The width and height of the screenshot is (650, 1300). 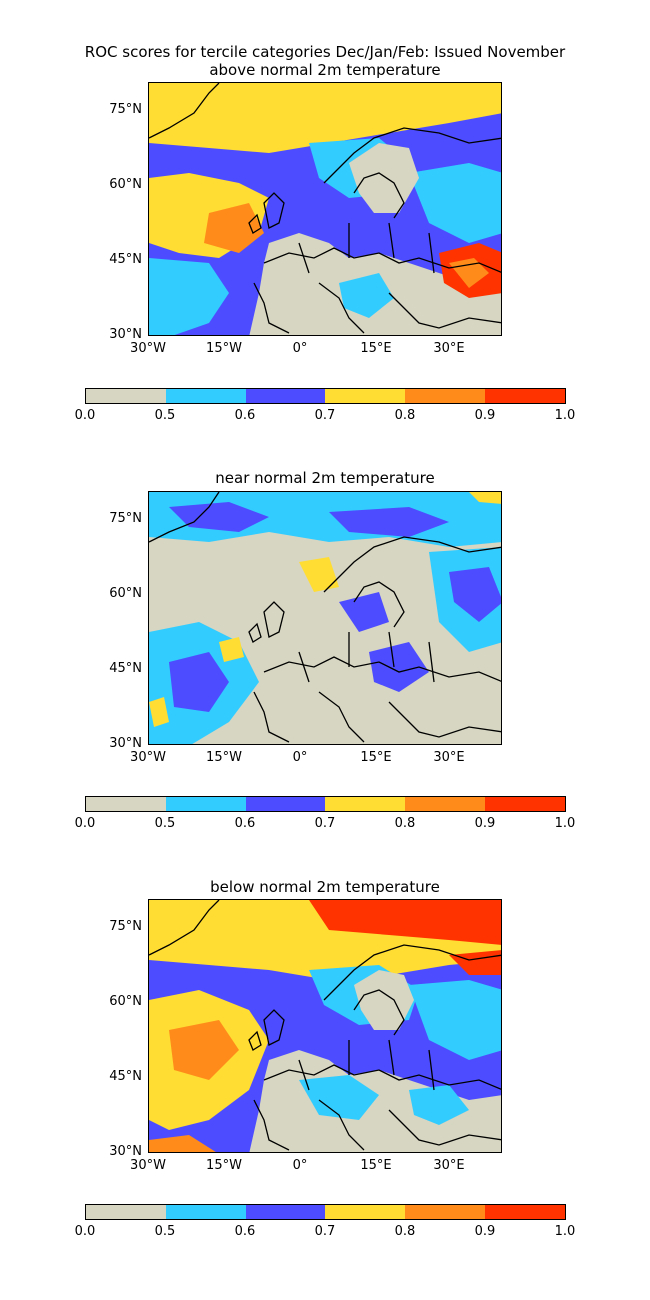 I want to click on panel-title-below-normal: below normal 2m temperature, so click(x=325, y=887).